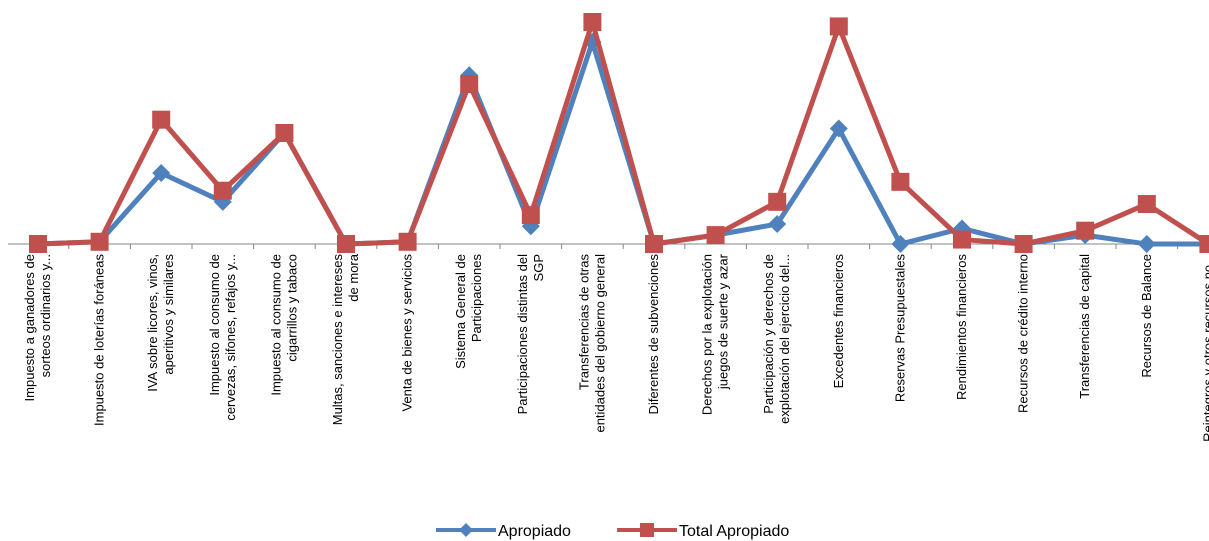  I want to click on legend-label-total-apropiado: Total Apropiado, so click(734, 531).